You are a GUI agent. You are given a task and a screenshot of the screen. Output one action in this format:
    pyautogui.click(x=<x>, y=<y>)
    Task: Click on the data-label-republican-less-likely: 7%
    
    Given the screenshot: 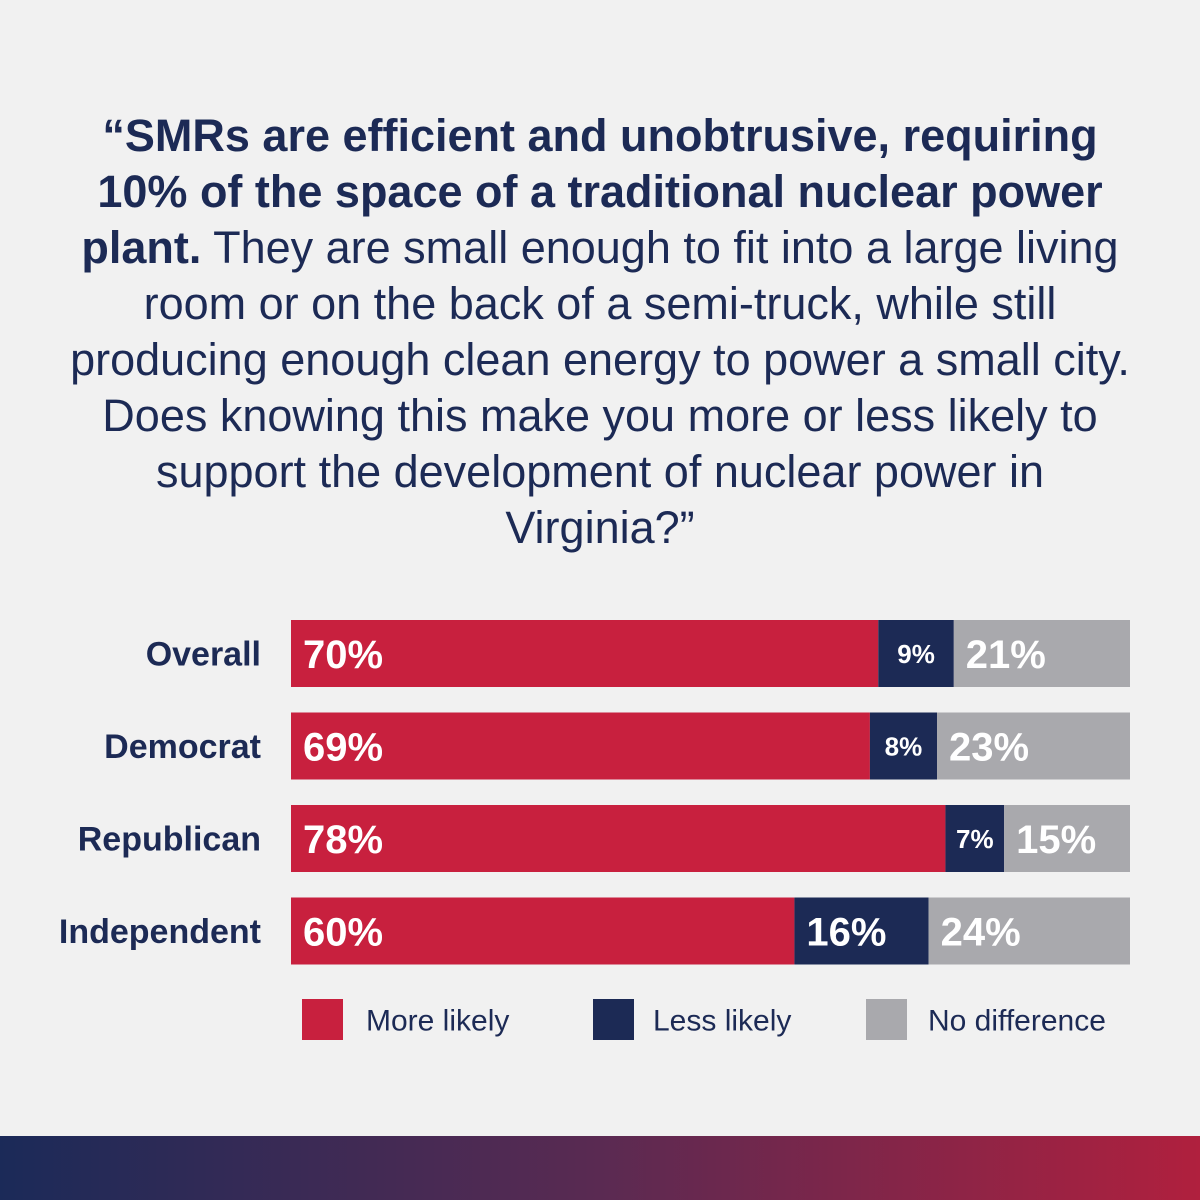 What is the action you would take?
    pyautogui.click(x=975, y=839)
    